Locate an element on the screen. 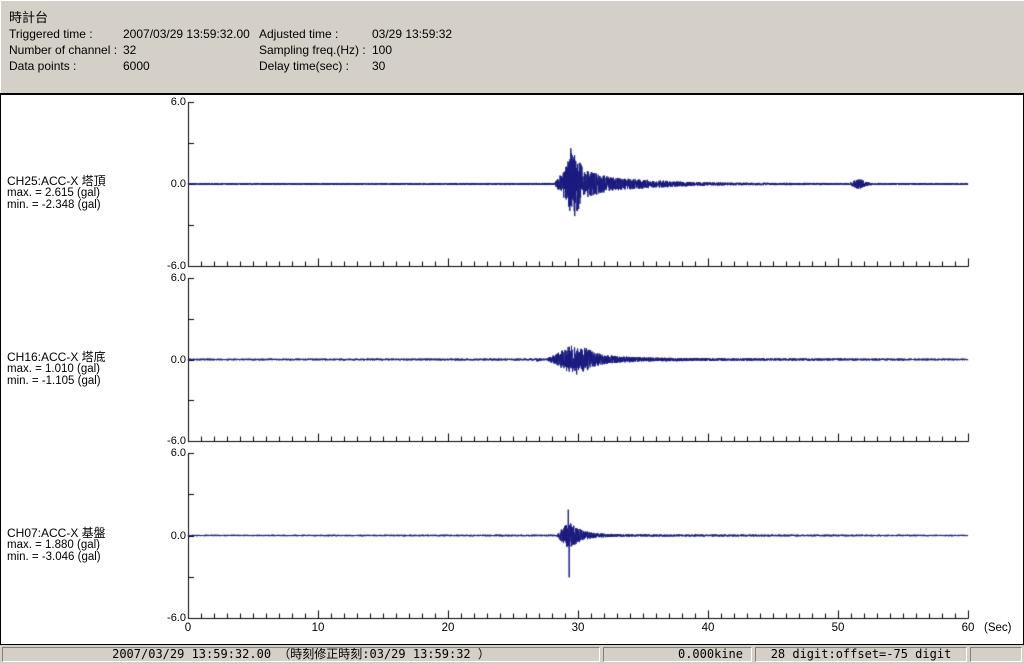 This screenshot has width=1024, height=664. triggered-time-label: Triggered time : is located at coordinates (51, 34).